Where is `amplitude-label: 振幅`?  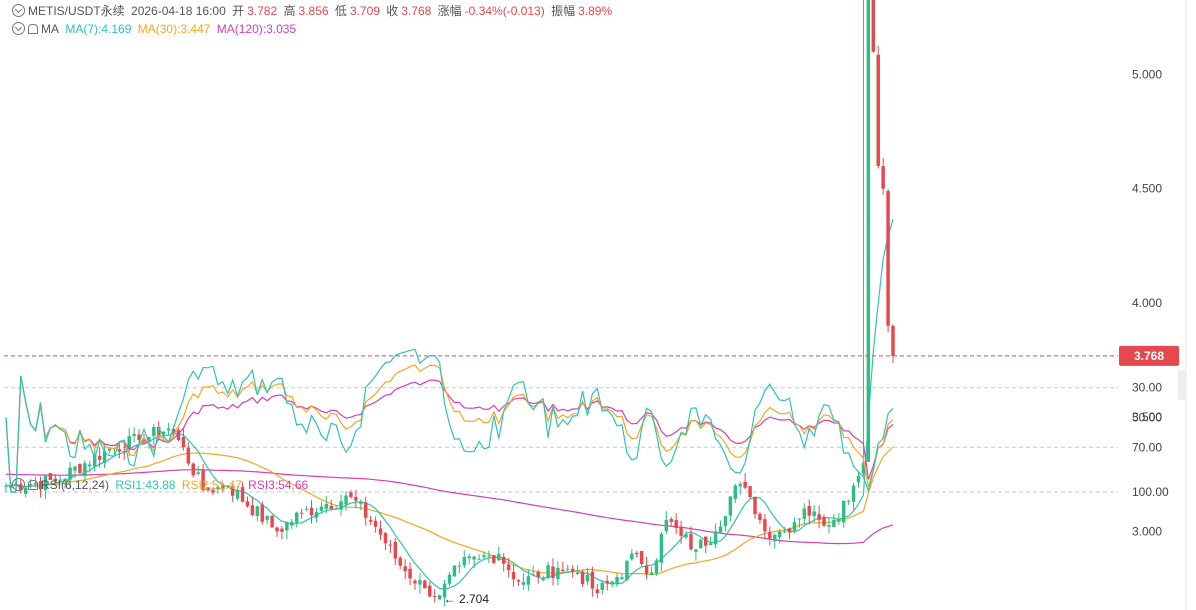
amplitude-label: 振幅 is located at coordinates (563, 11).